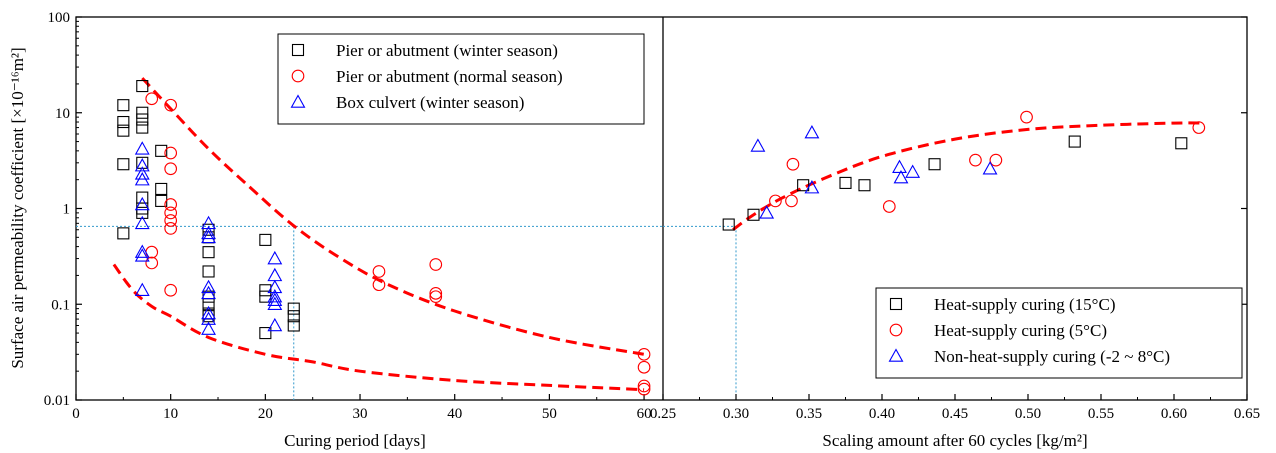 The image size is (1276, 453). Describe the element at coordinates (360, 414) in the screenshot. I see `left-x-tick-label: 30` at that location.